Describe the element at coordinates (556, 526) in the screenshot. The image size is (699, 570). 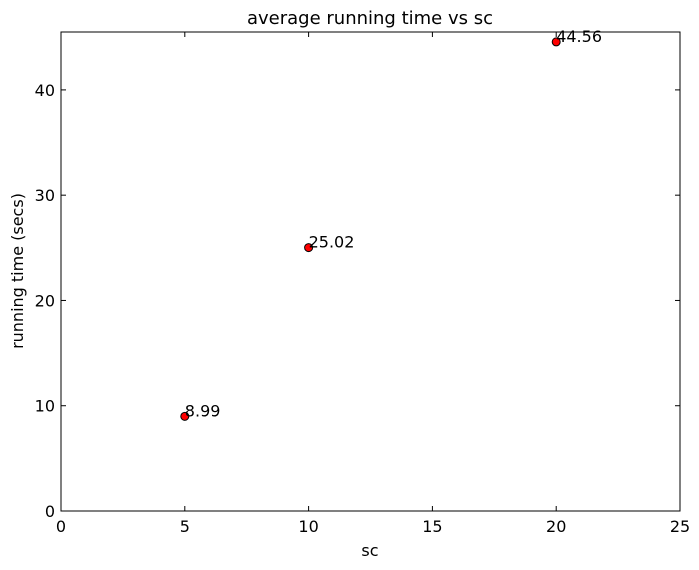
I see `x-tick-label: 20` at that location.